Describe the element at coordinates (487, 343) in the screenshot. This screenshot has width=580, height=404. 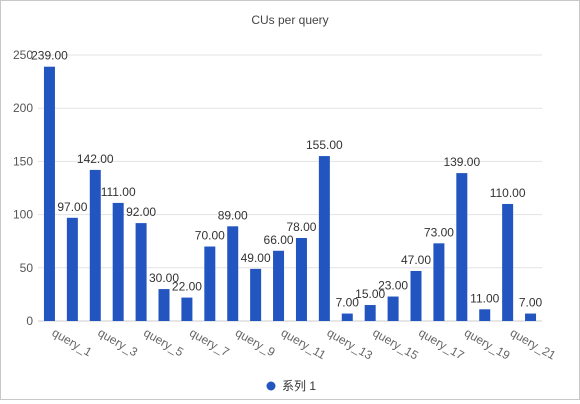
I see `x-tick-label: query_19` at that location.